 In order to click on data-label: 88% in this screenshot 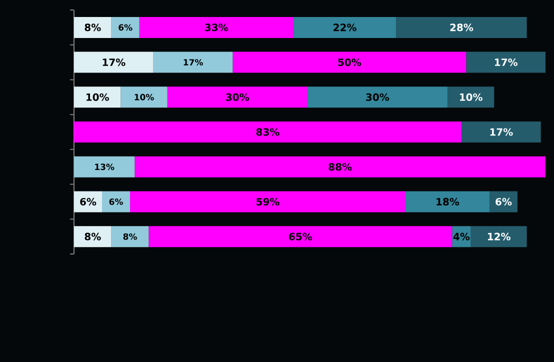, I will do `click(340, 167)`.